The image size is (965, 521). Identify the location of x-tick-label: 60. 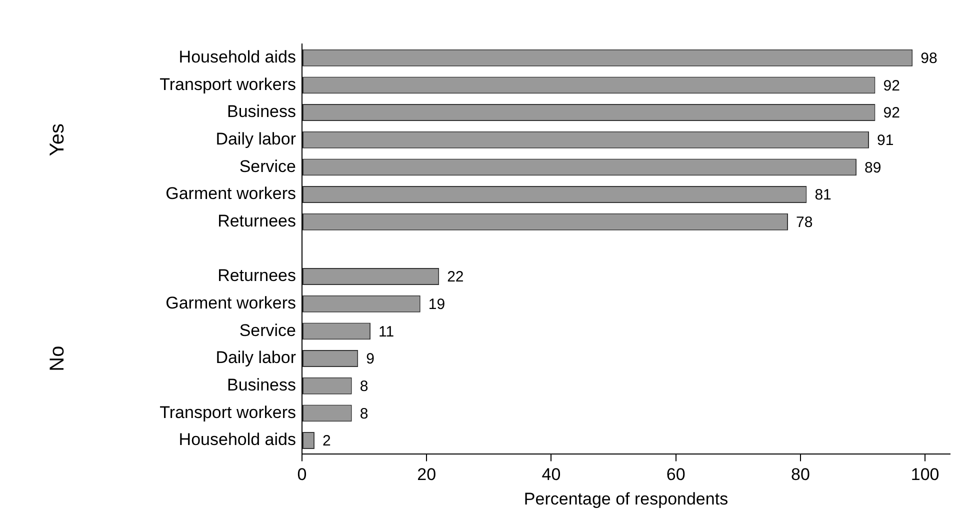
(676, 474).